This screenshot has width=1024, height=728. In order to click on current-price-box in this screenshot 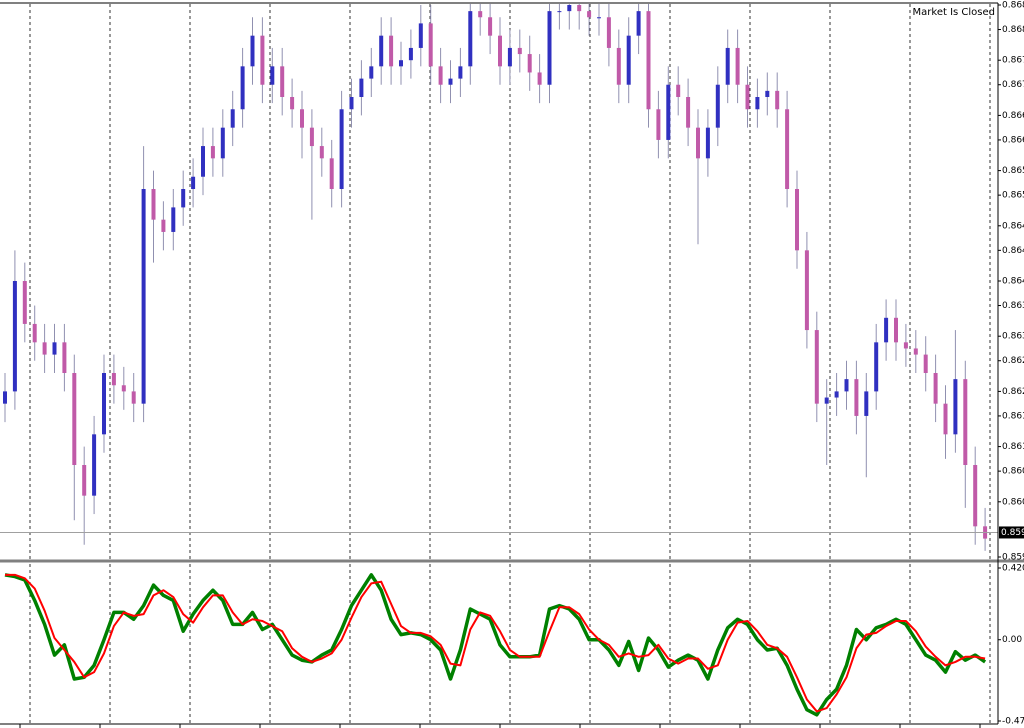, I will do `click(1011, 532)`.